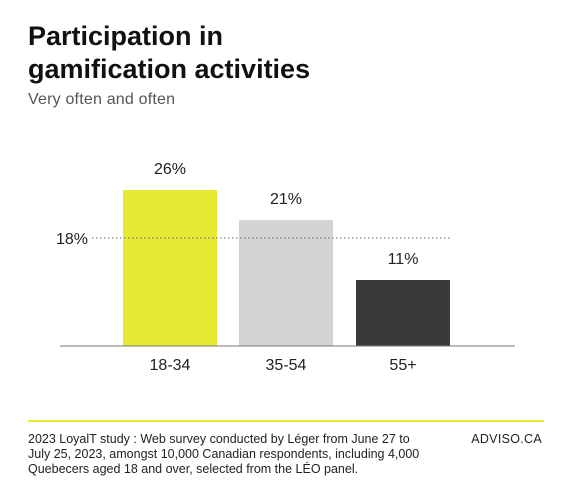  What do you see at coordinates (288, 53) in the screenshot?
I see `chart-title: Participation in gamification activities` at bounding box center [288, 53].